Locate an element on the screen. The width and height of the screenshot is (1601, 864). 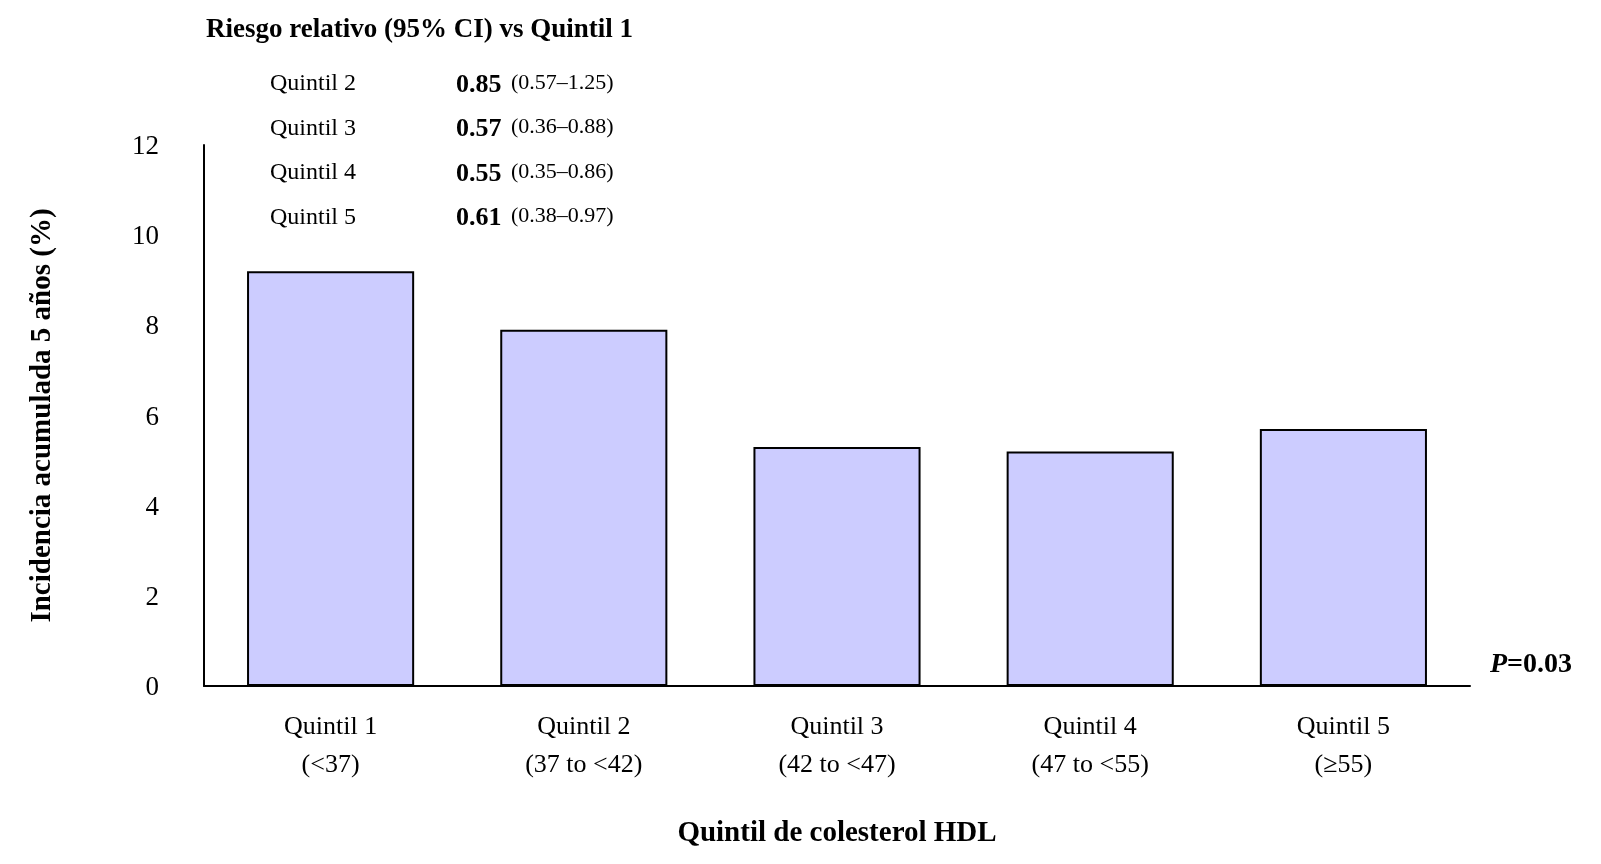
x-tick-label: Quintil 5 (≥55) is located at coordinates (1343, 744).